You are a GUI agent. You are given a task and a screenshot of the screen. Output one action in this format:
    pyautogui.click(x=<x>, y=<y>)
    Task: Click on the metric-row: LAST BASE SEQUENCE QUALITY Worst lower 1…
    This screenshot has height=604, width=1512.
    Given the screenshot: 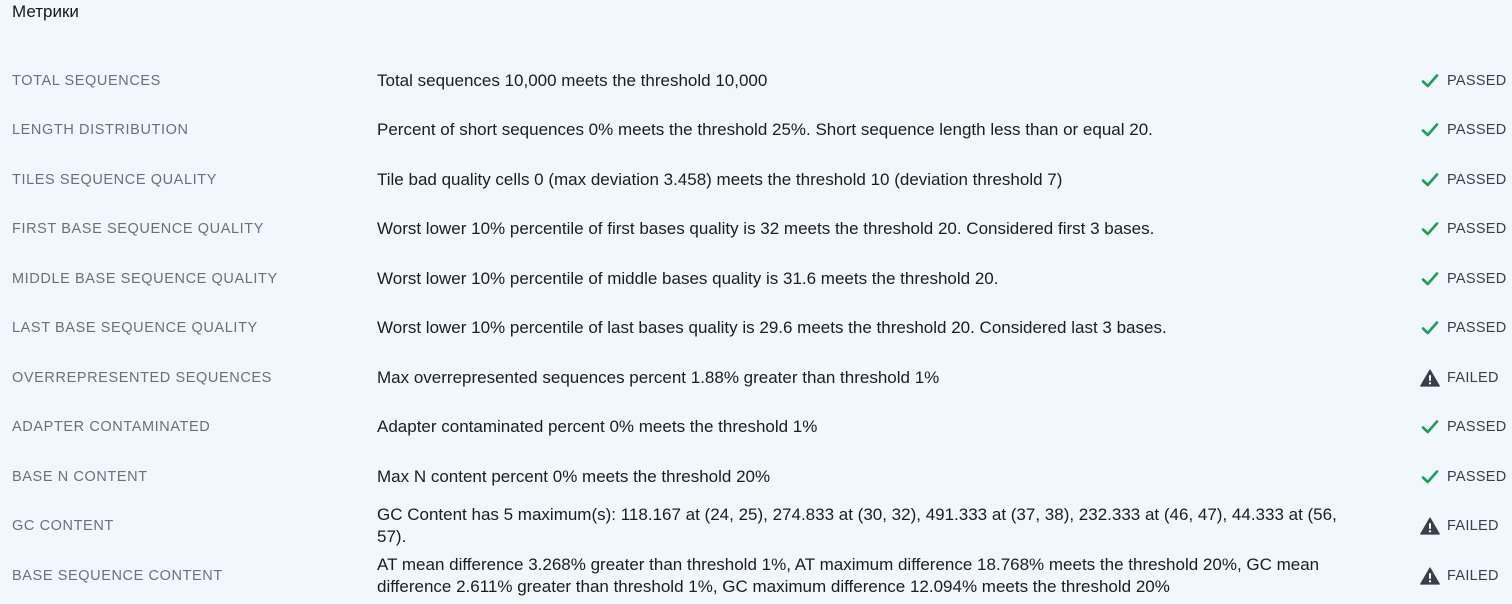 What is the action you would take?
    pyautogui.click(x=756, y=329)
    